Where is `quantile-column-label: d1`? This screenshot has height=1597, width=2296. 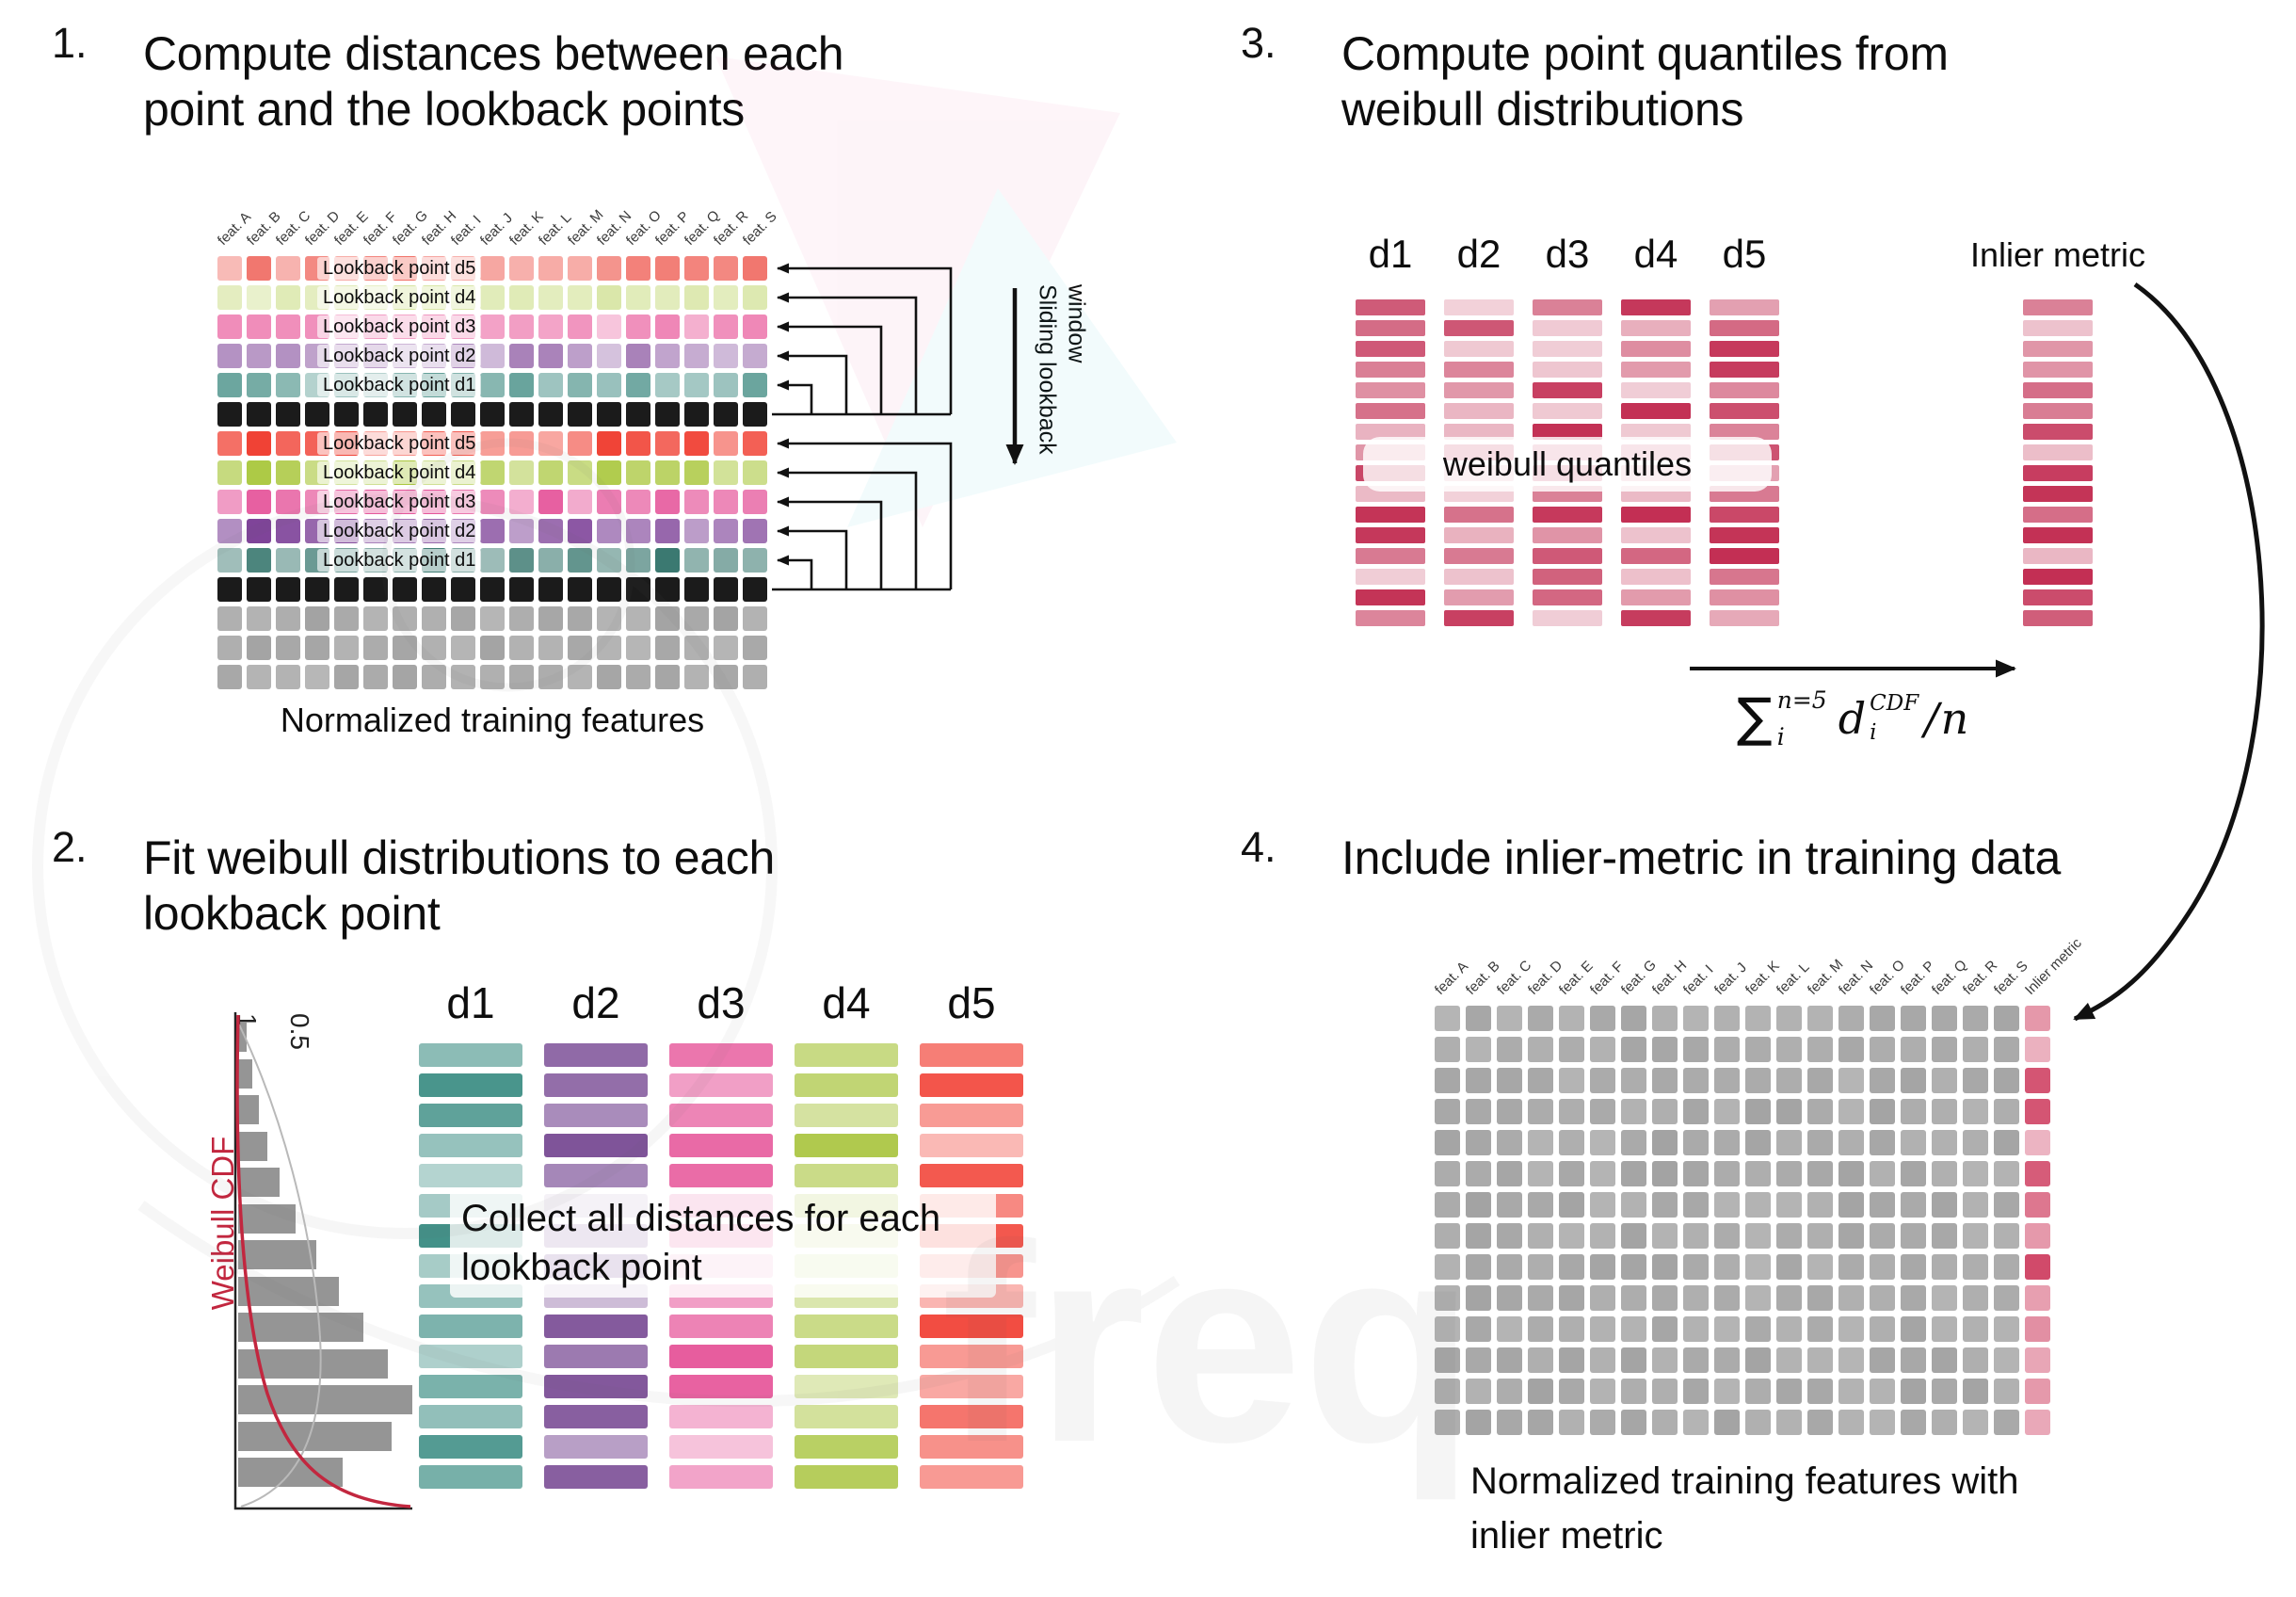 quantile-column-label: d1 is located at coordinates (1391, 254).